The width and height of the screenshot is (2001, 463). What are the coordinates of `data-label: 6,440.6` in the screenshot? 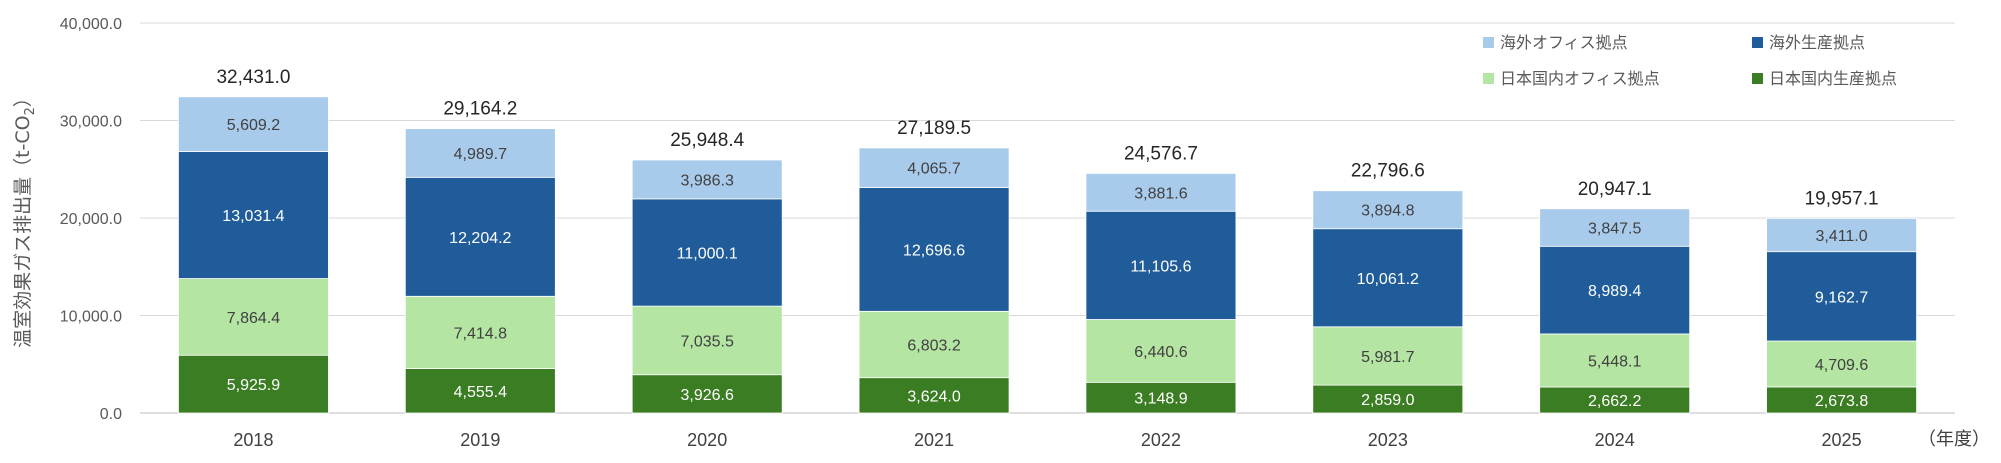 It's located at (1160, 352).